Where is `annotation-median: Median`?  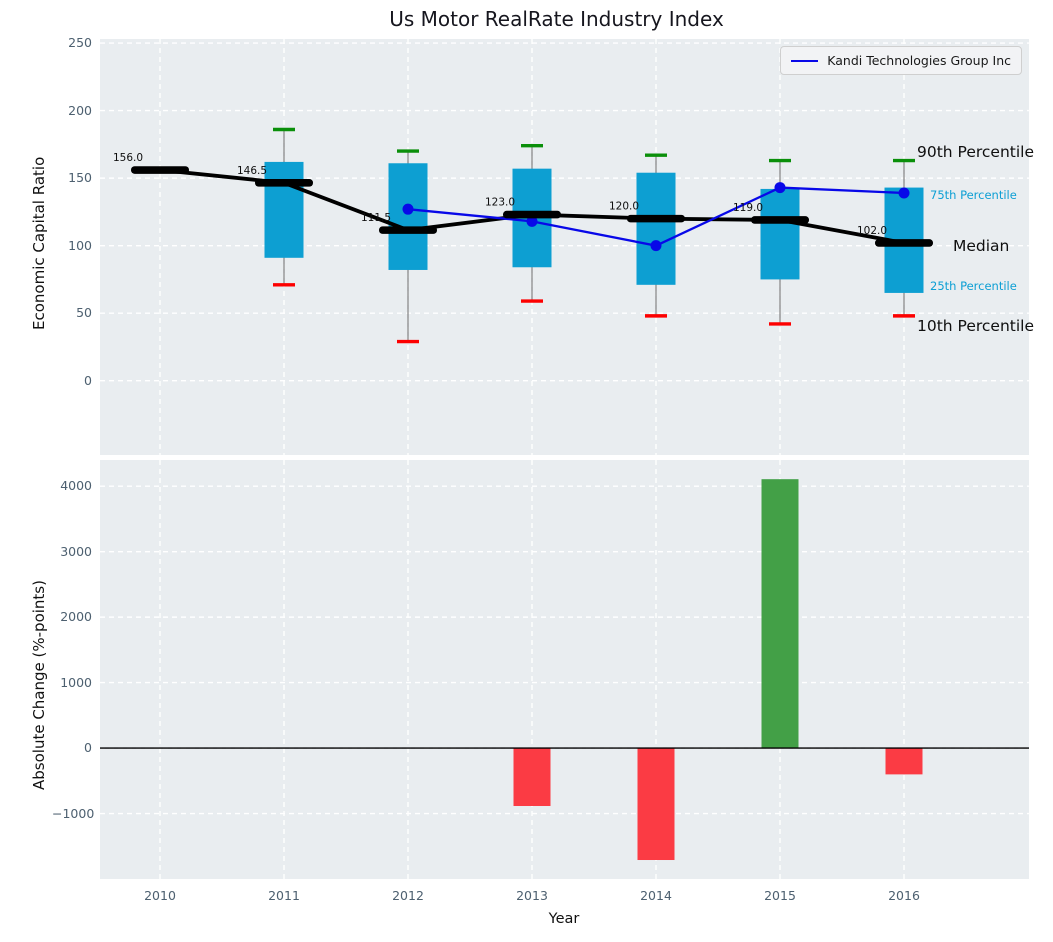
annotation-median: Median is located at coordinates (981, 246).